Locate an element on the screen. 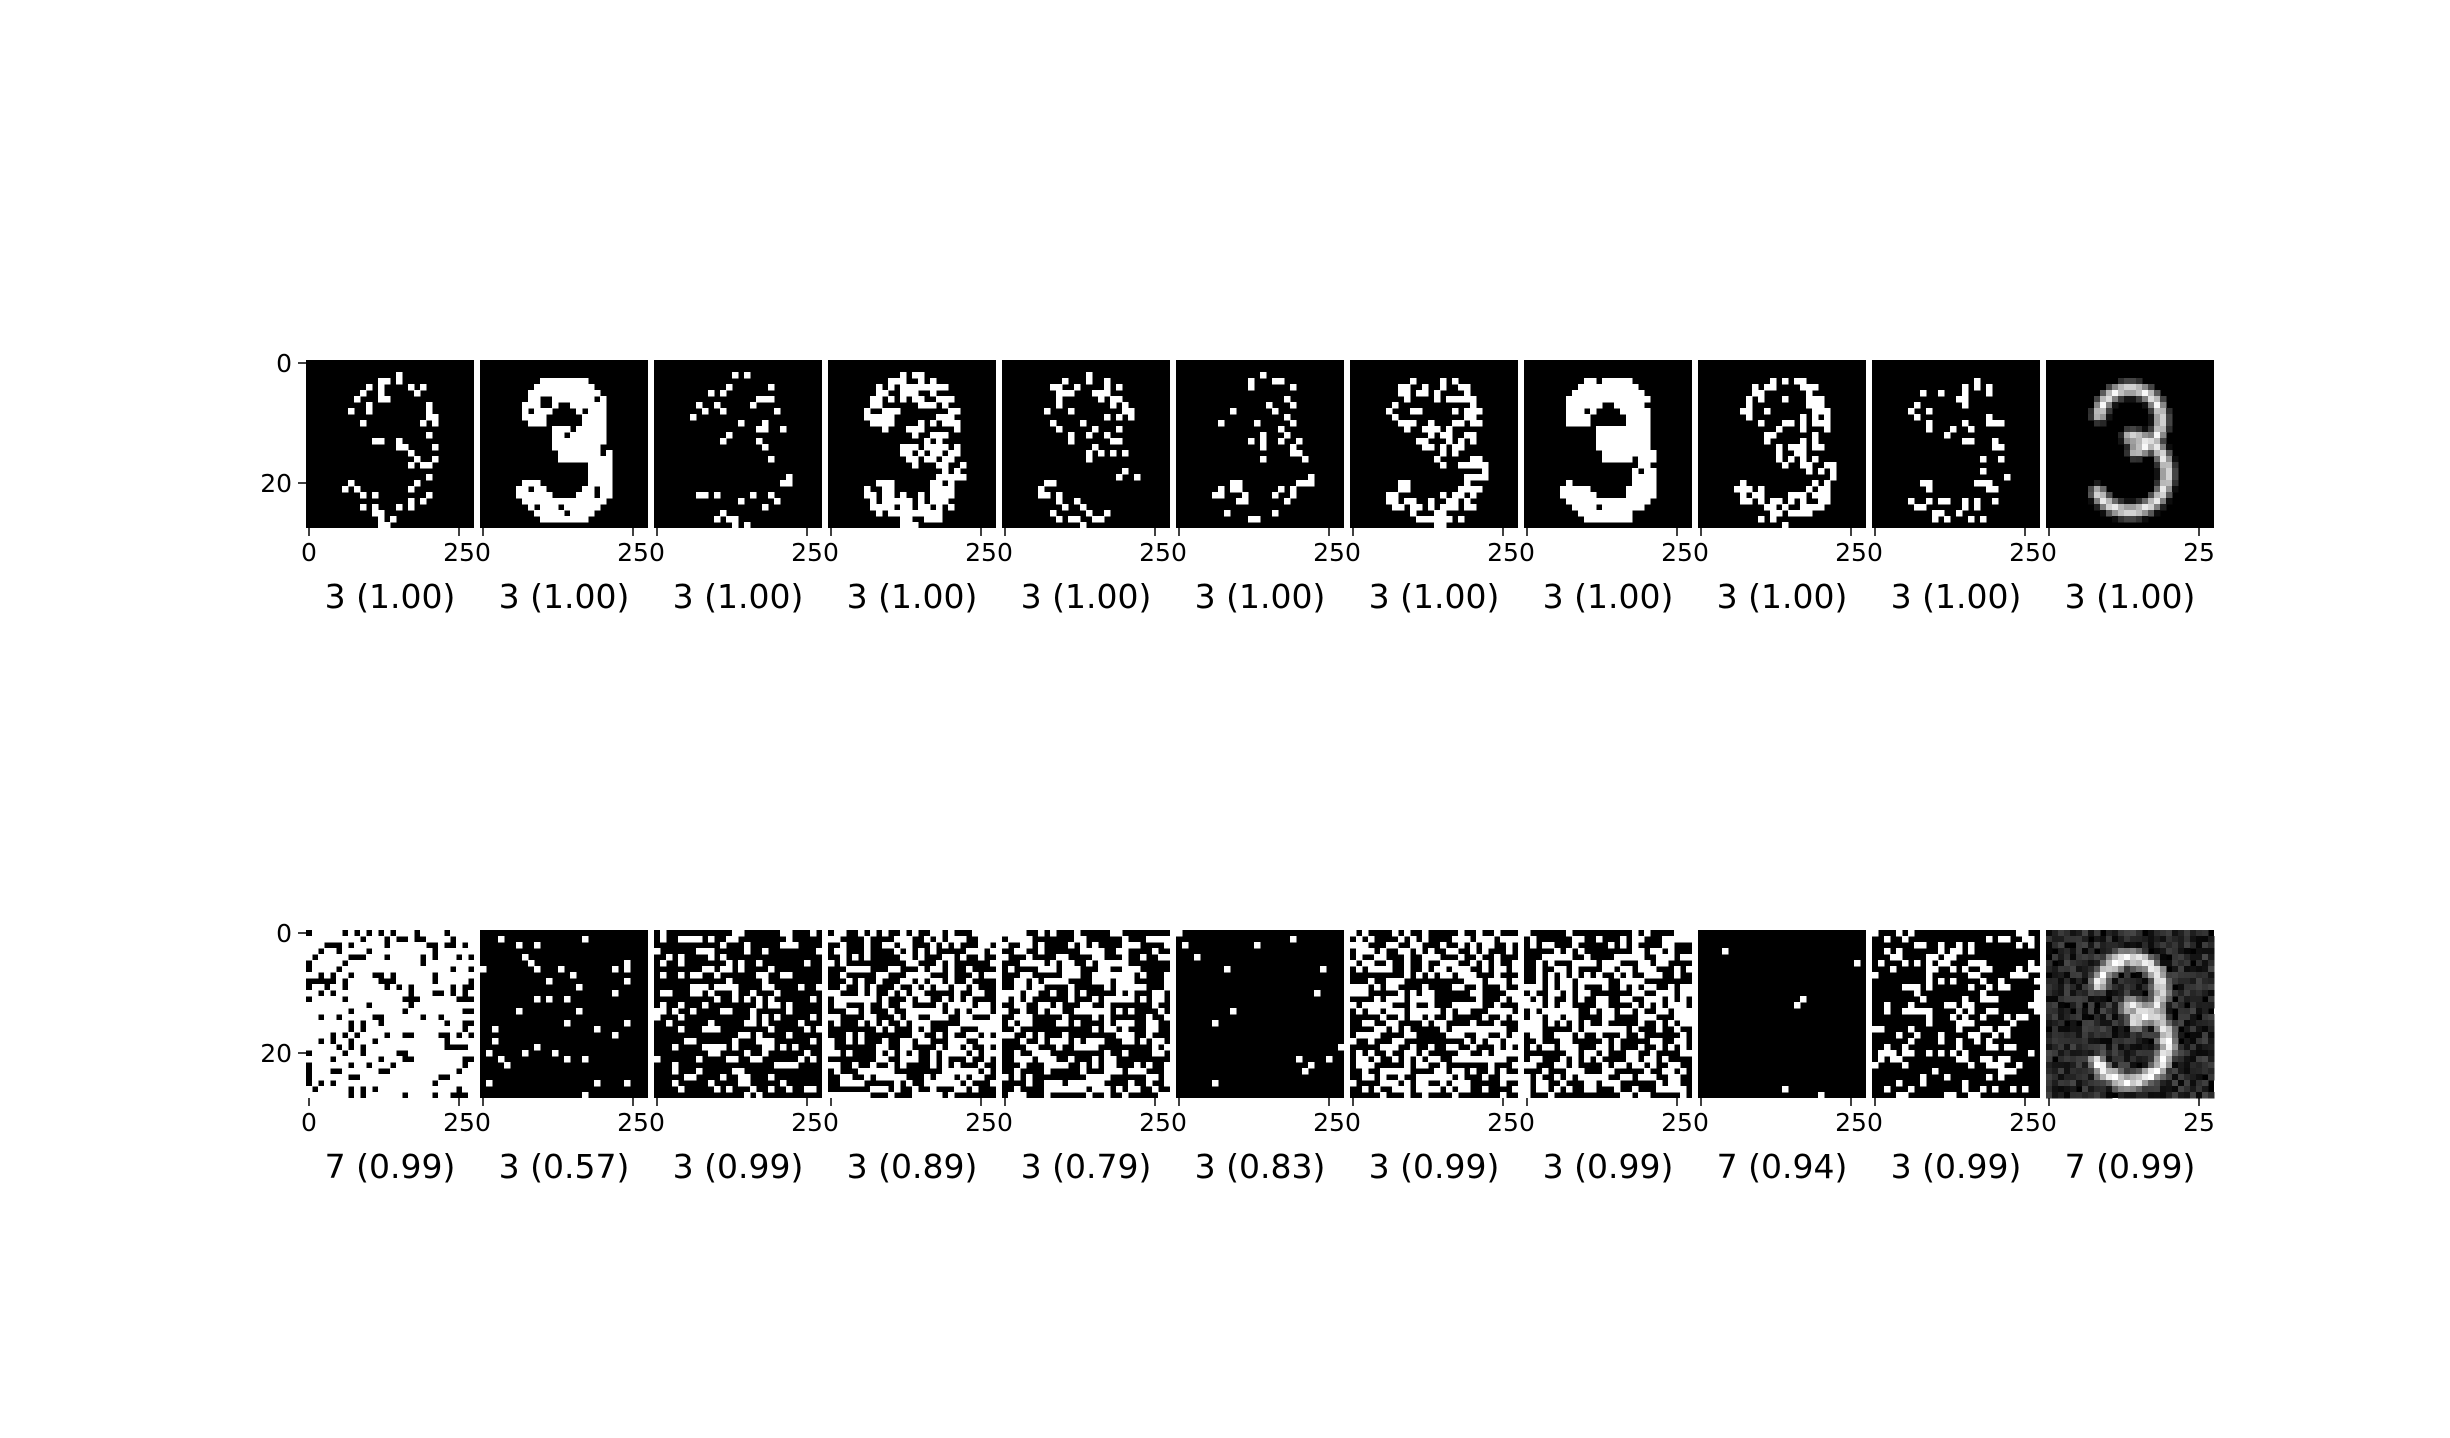  image-panel: 0 25 3 (0.79) is located at coordinates (1084, 1058).